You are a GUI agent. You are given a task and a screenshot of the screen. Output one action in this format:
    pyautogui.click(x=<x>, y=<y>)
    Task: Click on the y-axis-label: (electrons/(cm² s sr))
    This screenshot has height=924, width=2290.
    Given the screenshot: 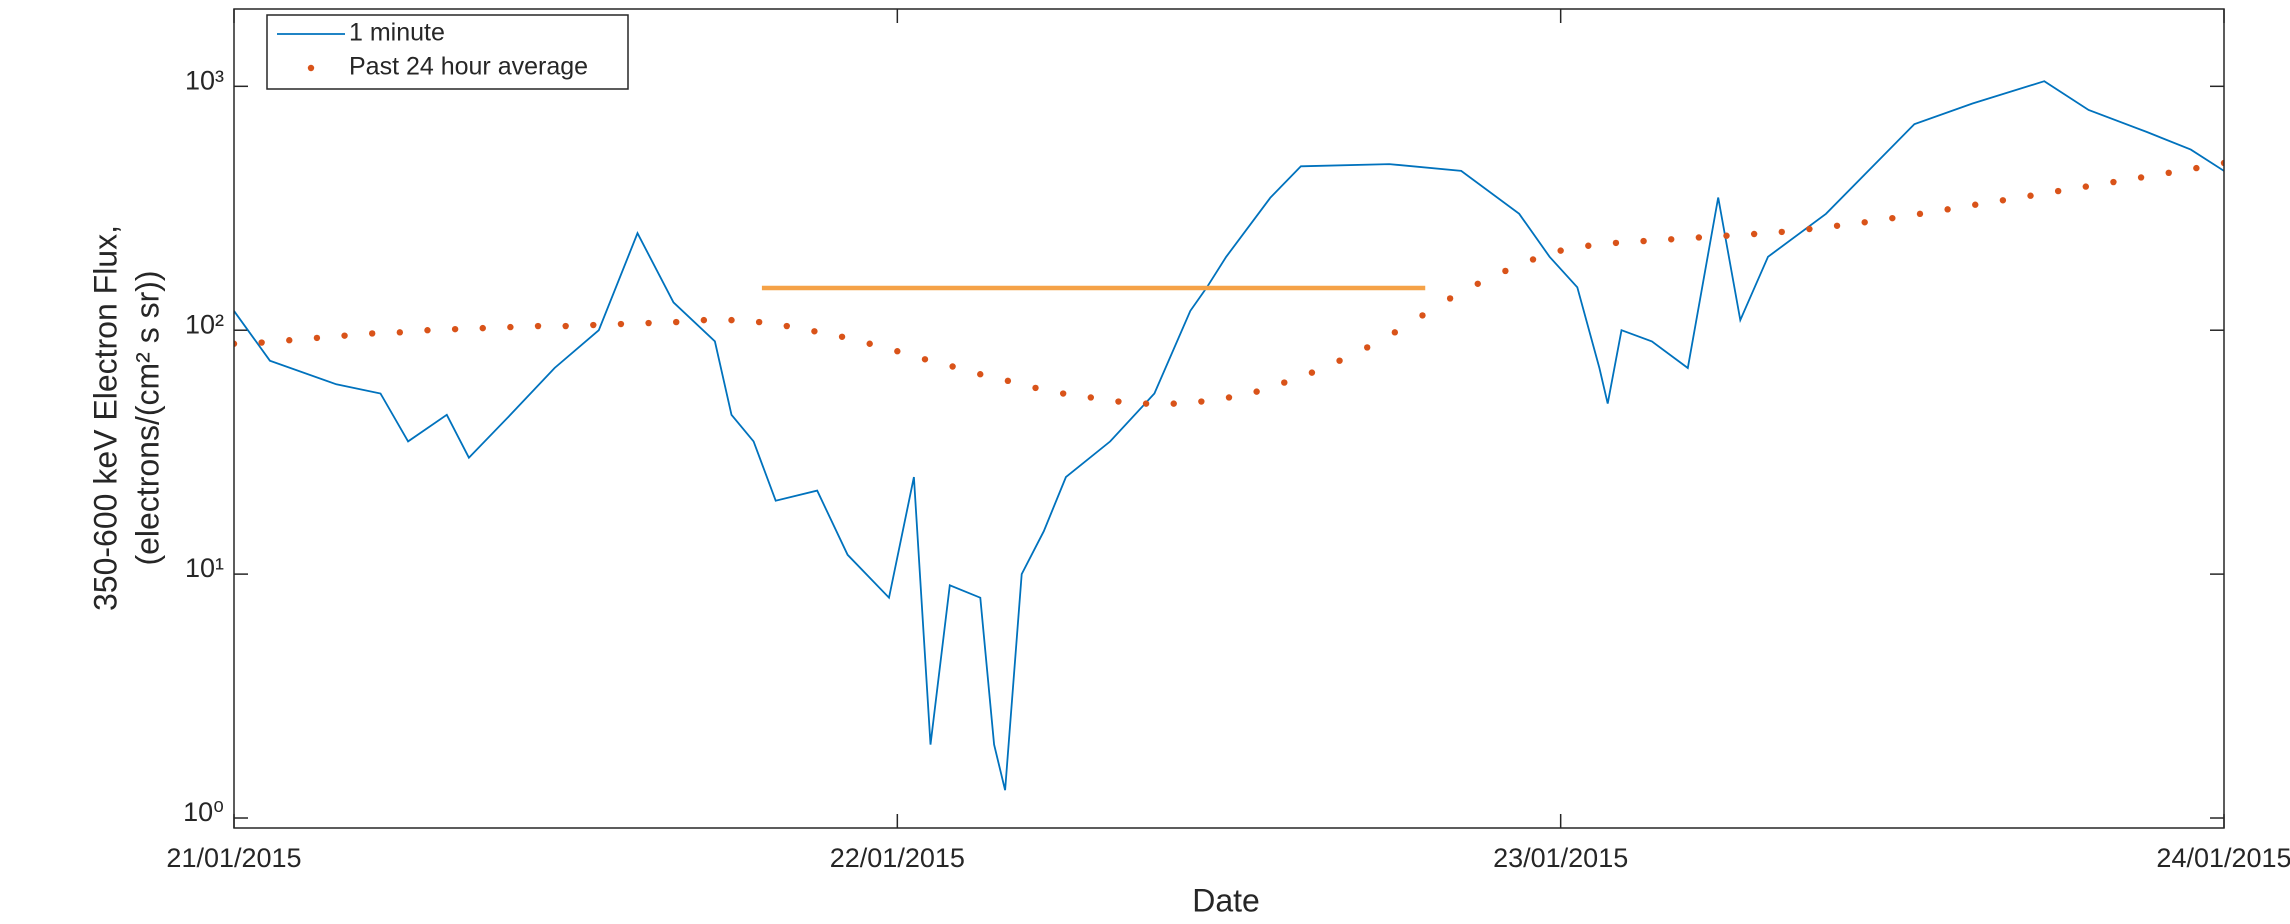 What is the action you would take?
    pyautogui.click(x=147, y=417)
    